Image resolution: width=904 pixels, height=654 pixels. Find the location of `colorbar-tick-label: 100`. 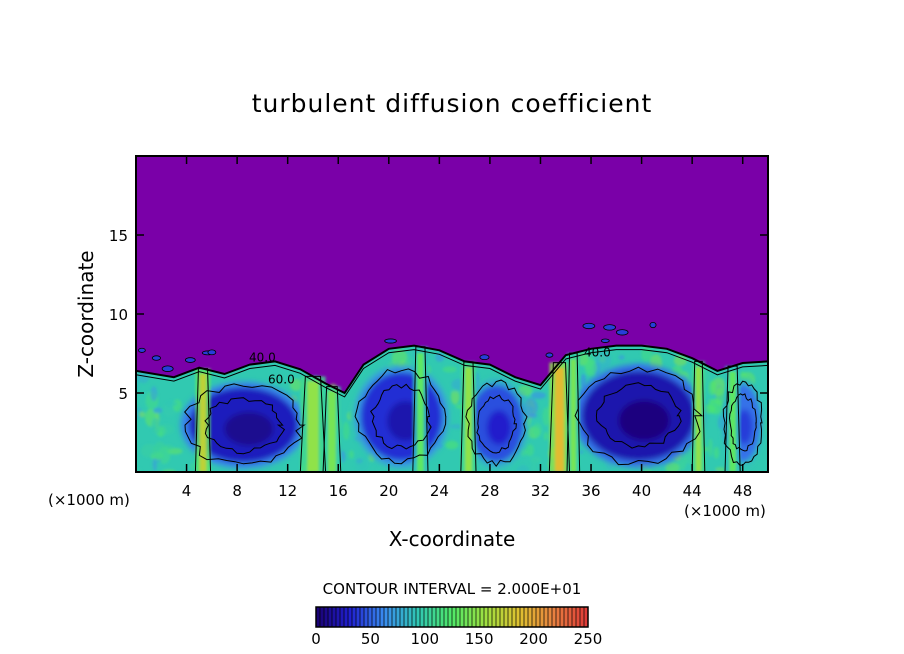

colorbar-tick-label: 100 is located at coordinates (424, 639).